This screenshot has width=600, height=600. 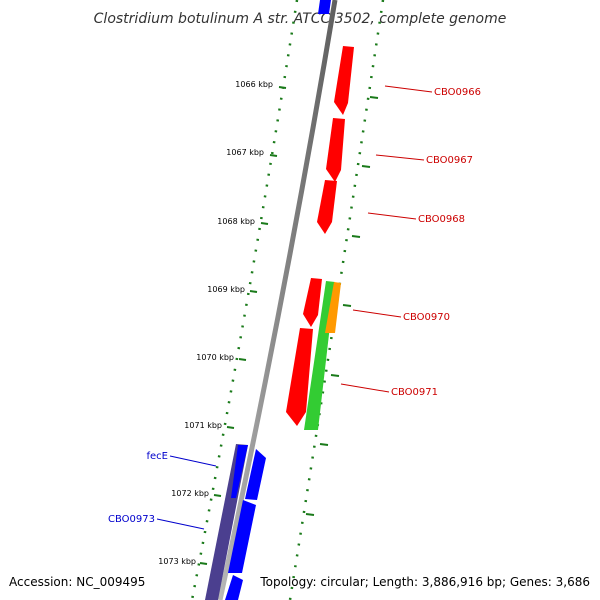 I want to click on gene-cbo0967, so click(x=335, y=150).